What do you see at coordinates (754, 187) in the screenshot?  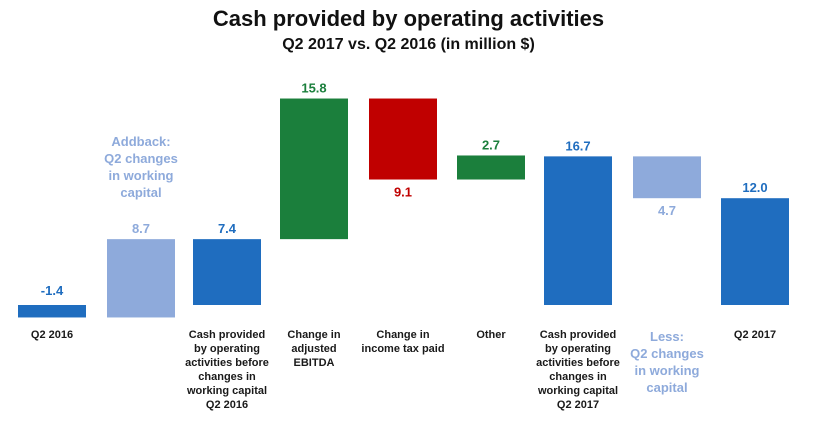 I see `data-label-8: 12.0` at bounding box center [754, 187].